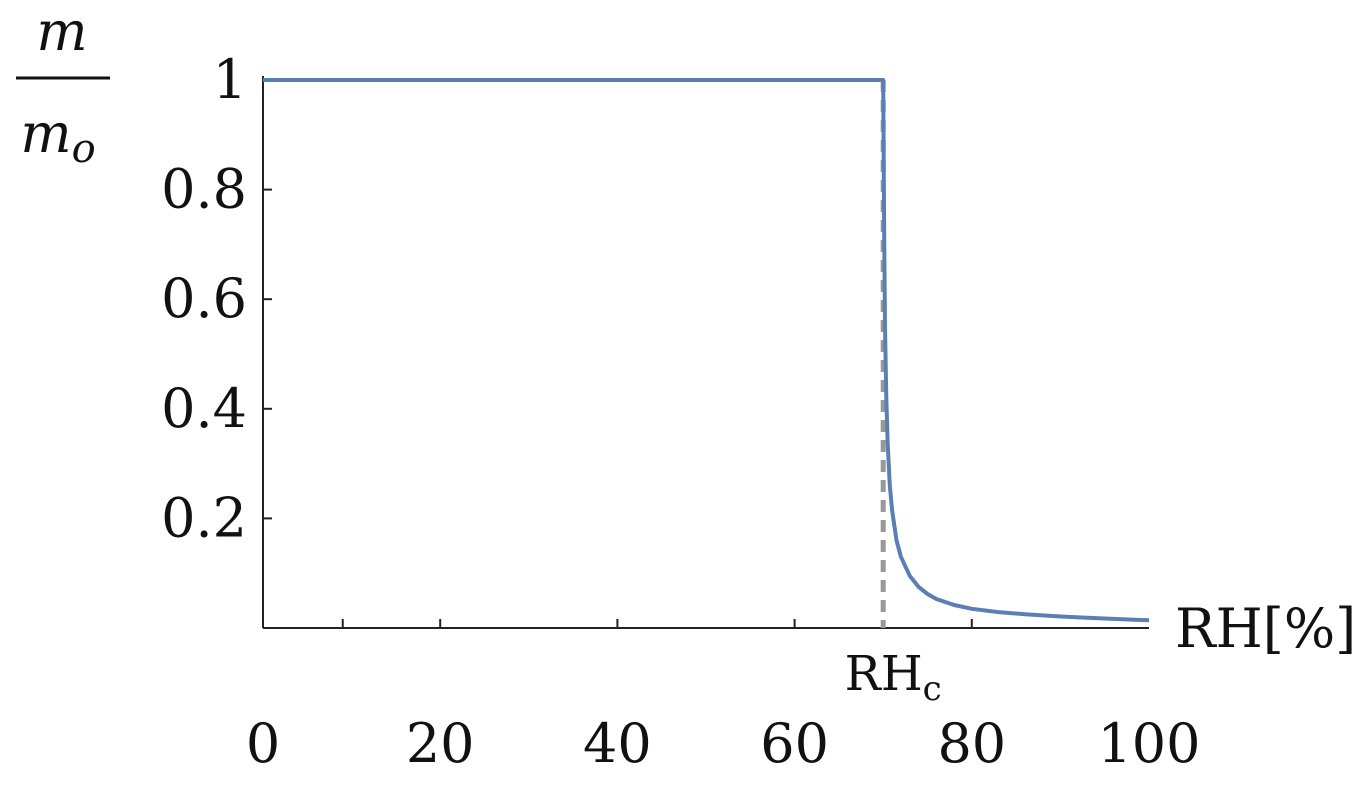 The image size is (1372, 787). What do you see at coordinates (893, 677) in the screenshot?
I see `critical-marker-label: RHc` at bounding box center [893, 677].